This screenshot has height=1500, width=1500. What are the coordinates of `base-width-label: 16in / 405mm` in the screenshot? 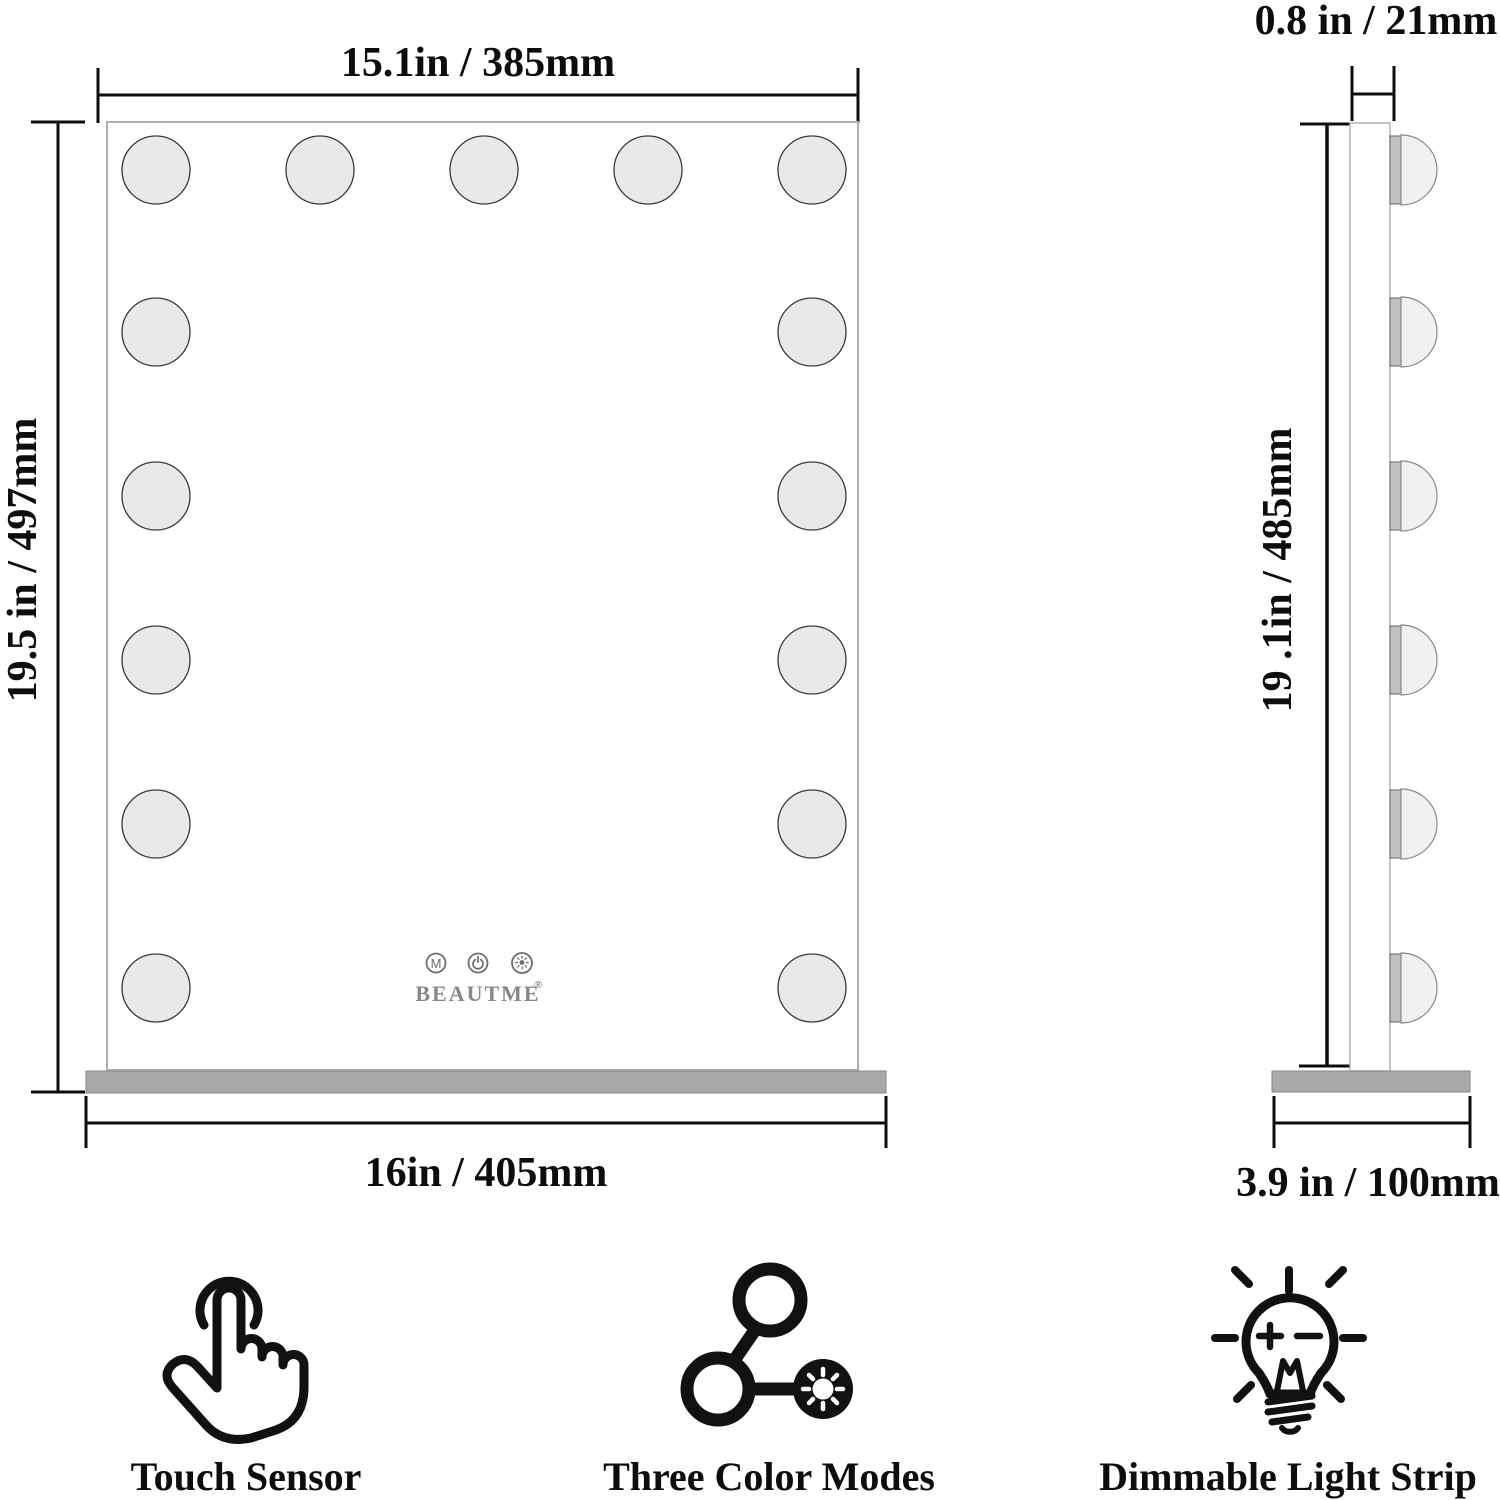 It's located at (486, 1173).